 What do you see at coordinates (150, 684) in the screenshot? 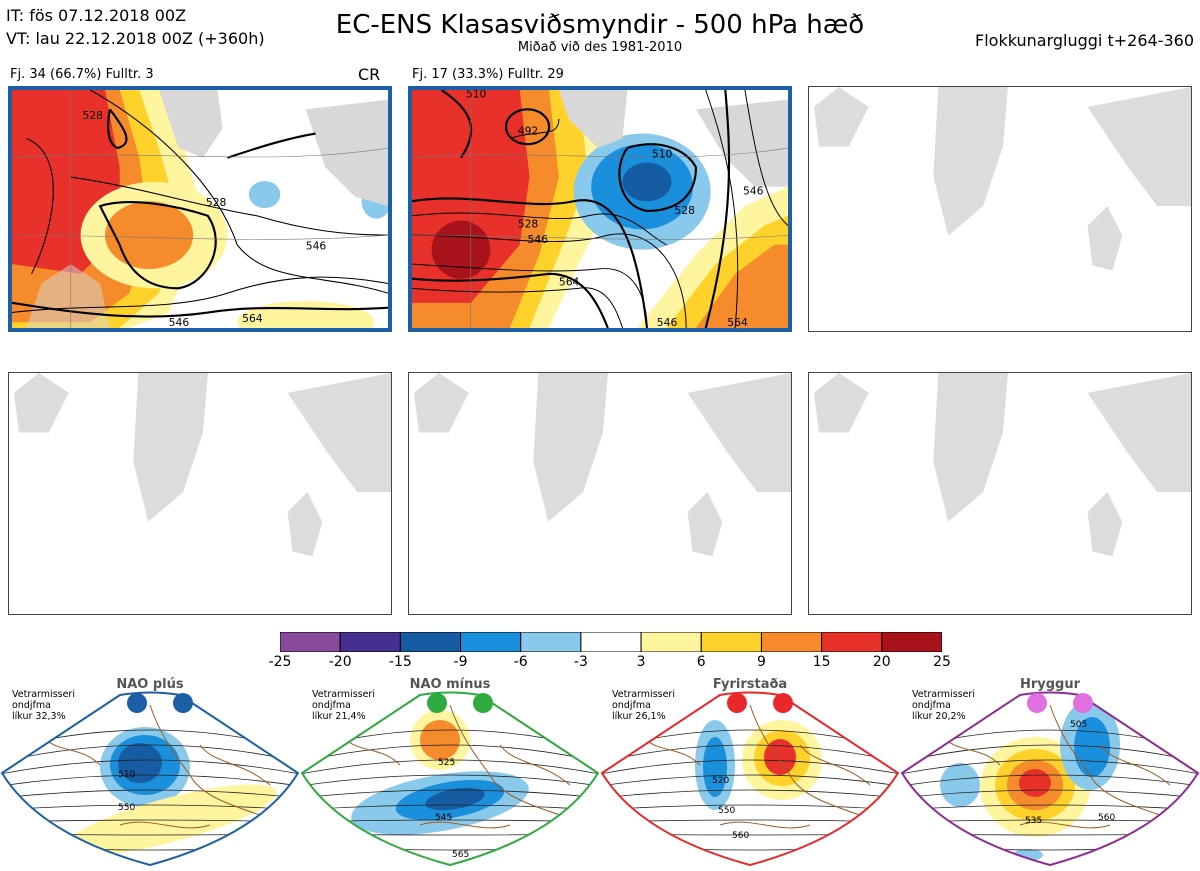
I see `regime-name: NAO plús` at bounding box center [150, 684].